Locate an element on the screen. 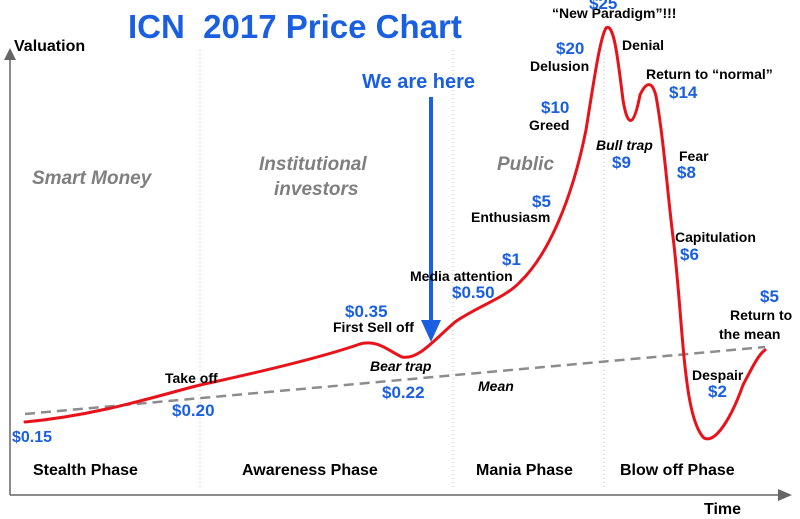  event-label: Bear trap is located at coordinates (401, 366).